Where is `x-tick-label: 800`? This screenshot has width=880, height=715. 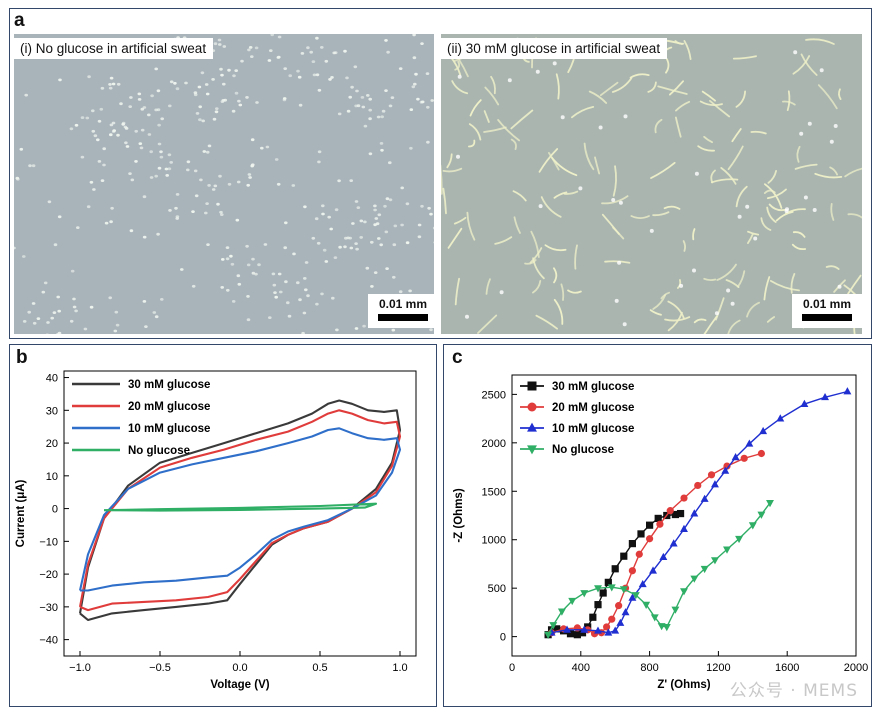 x-tick-label: 800 is located at coordinates (649, 668).